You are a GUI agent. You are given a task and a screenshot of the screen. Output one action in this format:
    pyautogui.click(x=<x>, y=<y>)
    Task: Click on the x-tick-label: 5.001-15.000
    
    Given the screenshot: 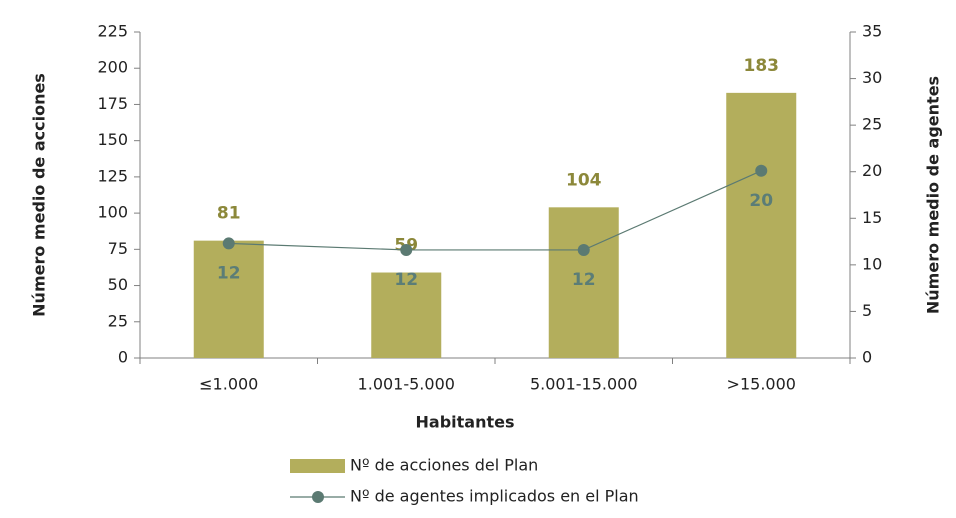 What is the action you would take?
    pyautogui.click(x=584, y=384)
    